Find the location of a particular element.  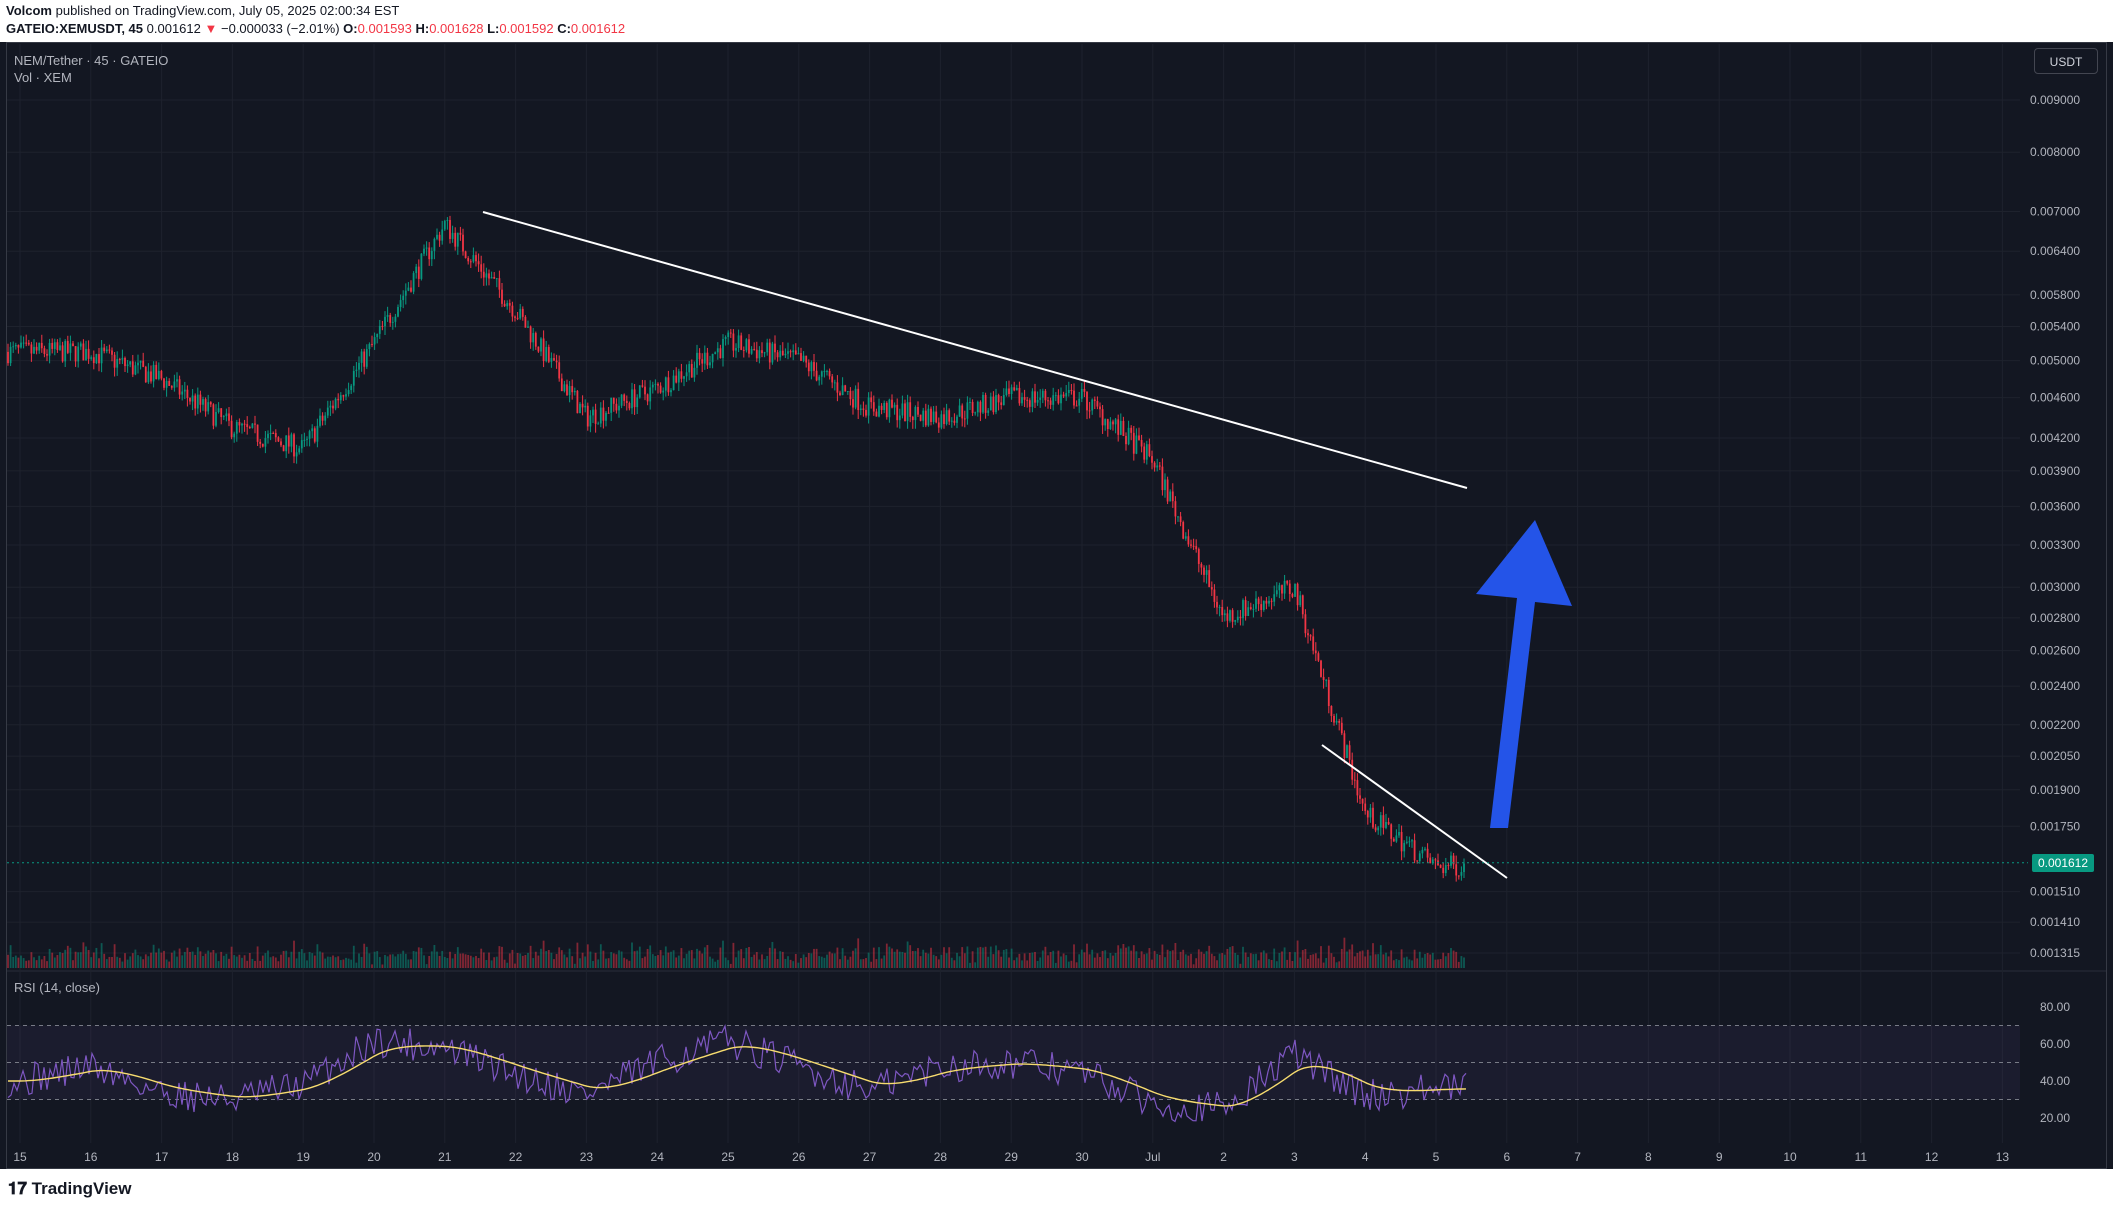

publisher-name: Volcom is located at coordinates (29, 10).